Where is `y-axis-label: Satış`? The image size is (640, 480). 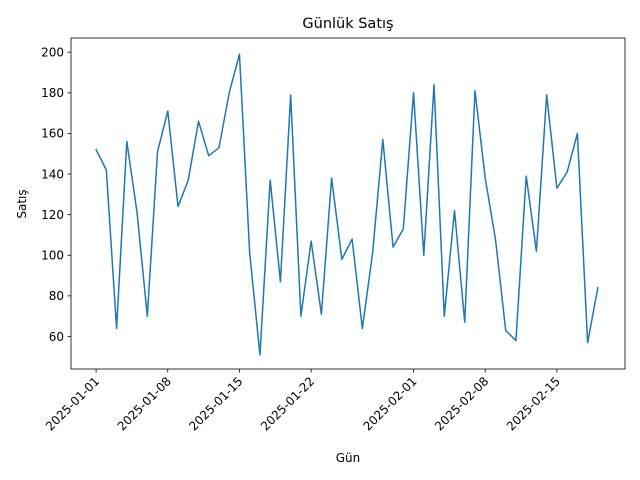 y-axis-label: Satış is located at coordinates (22, 203).